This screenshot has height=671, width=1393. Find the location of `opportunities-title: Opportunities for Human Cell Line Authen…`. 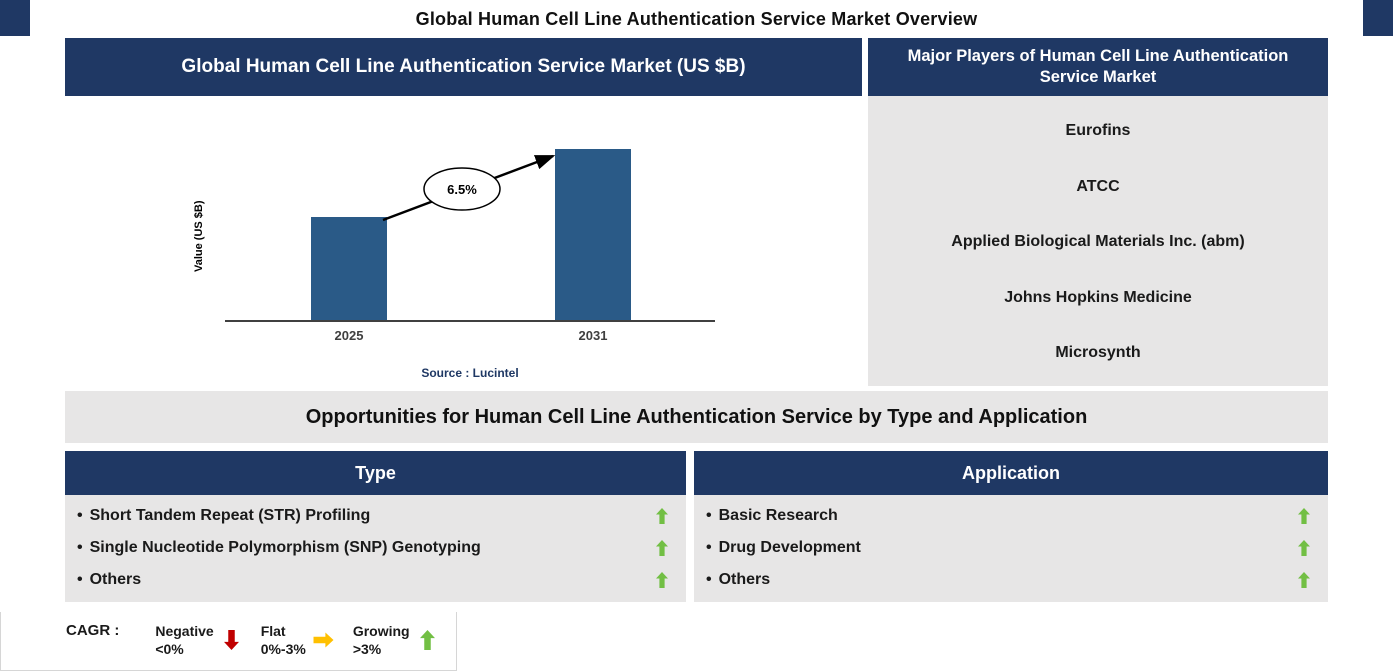

opportunities-title: Opportunities for Human Cell Line Authen… is located at coordinates (696, 417).